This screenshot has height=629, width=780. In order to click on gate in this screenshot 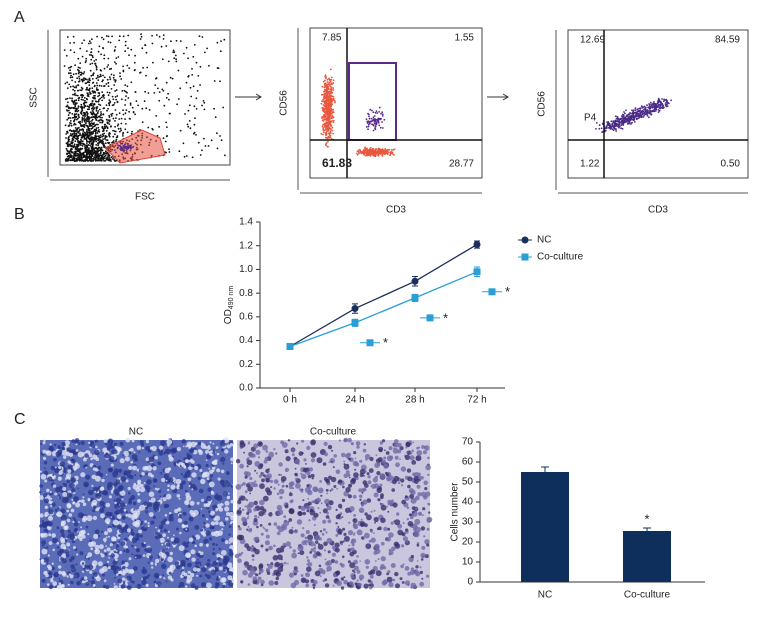, I will do `click(372, 101)`.